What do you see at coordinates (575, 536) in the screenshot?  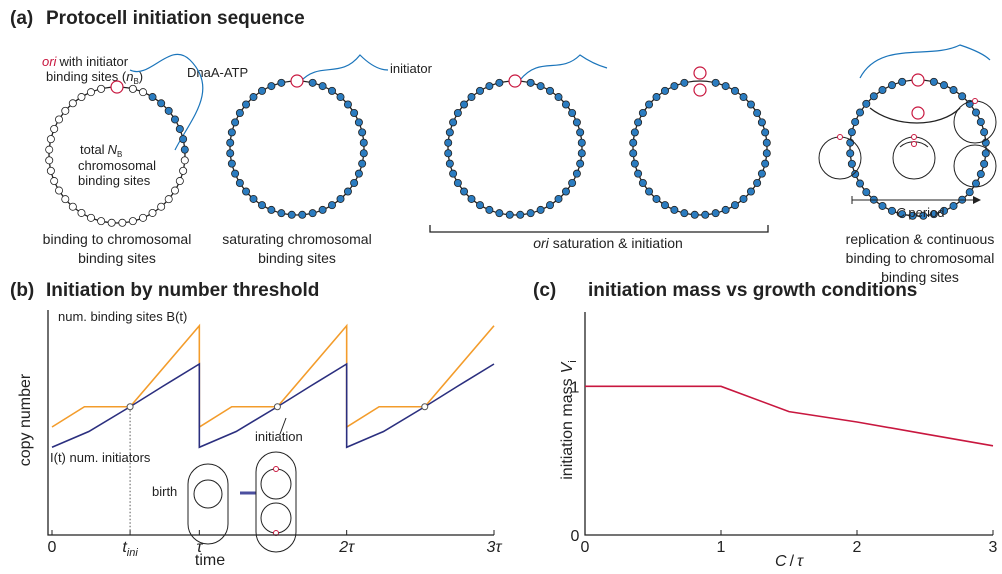 I see `y-tick-label: 0` at bounding box center [575, 536].